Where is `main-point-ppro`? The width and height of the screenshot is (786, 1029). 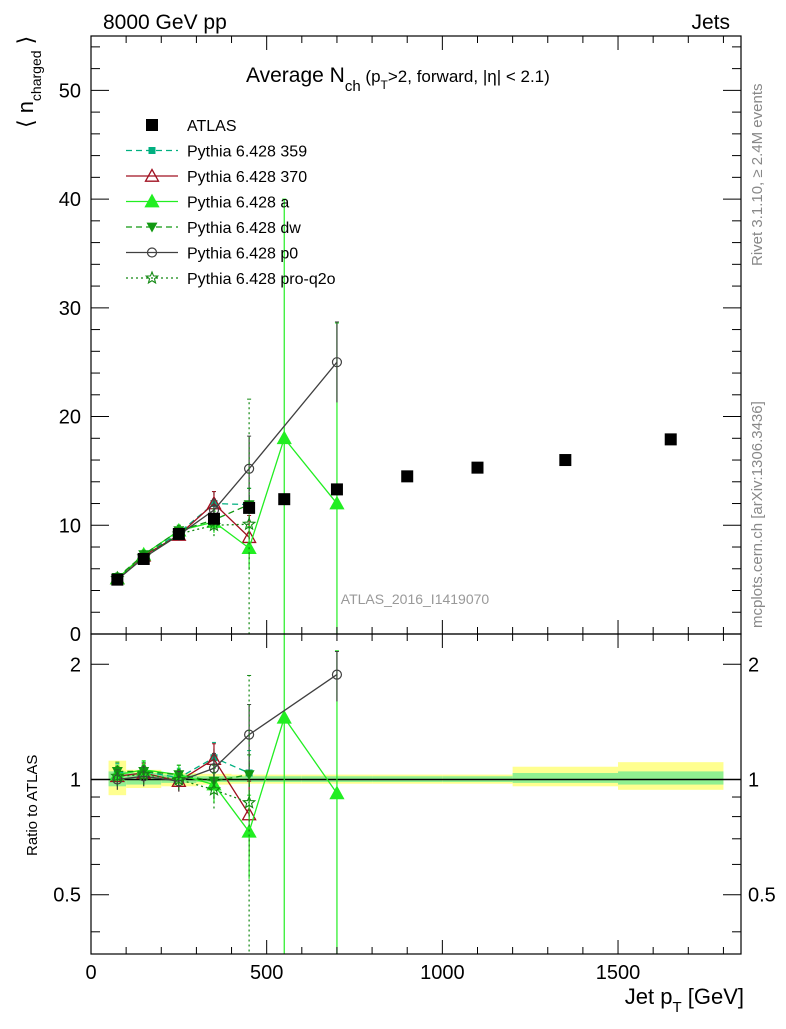
main-point-ppro is located at coordinates (249, 523).